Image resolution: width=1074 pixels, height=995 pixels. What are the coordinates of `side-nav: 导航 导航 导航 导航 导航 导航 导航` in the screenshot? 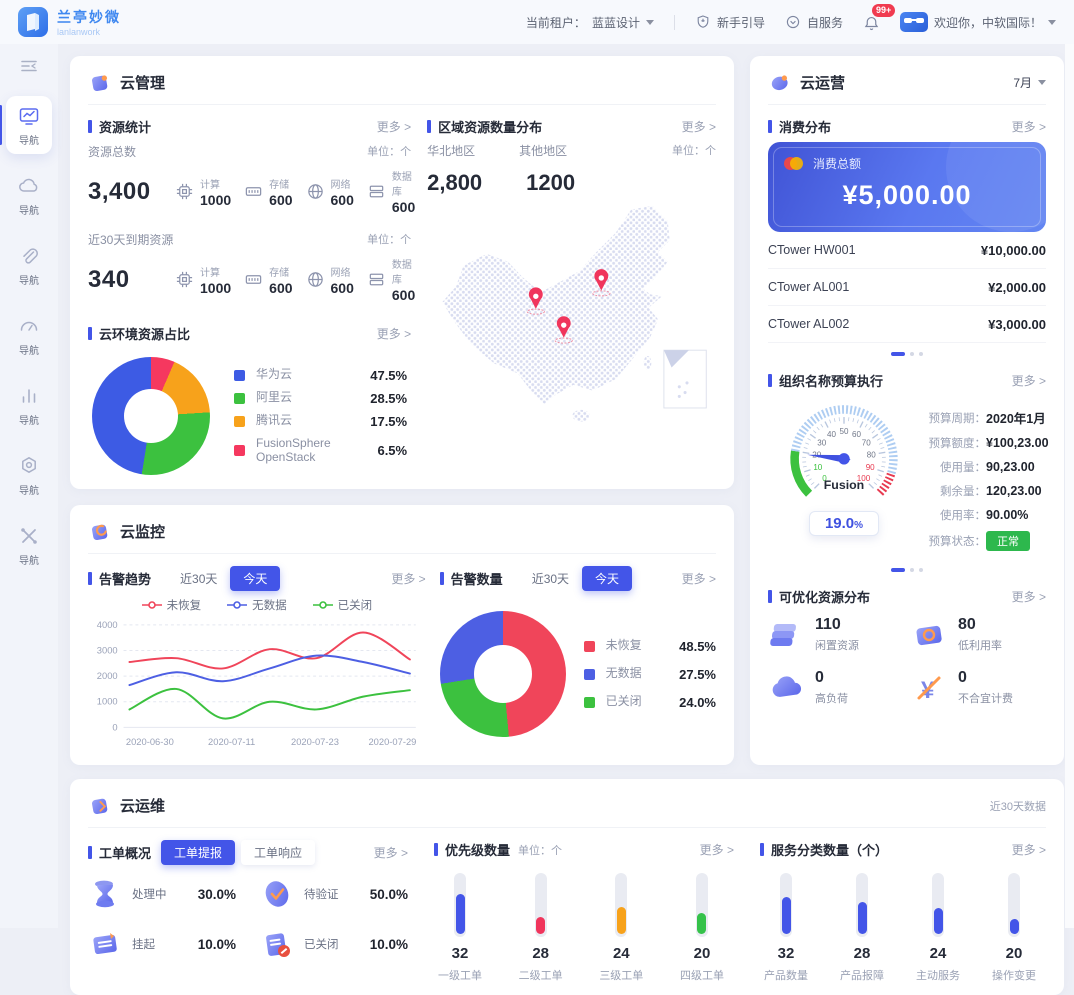 It's located at (29, 486).